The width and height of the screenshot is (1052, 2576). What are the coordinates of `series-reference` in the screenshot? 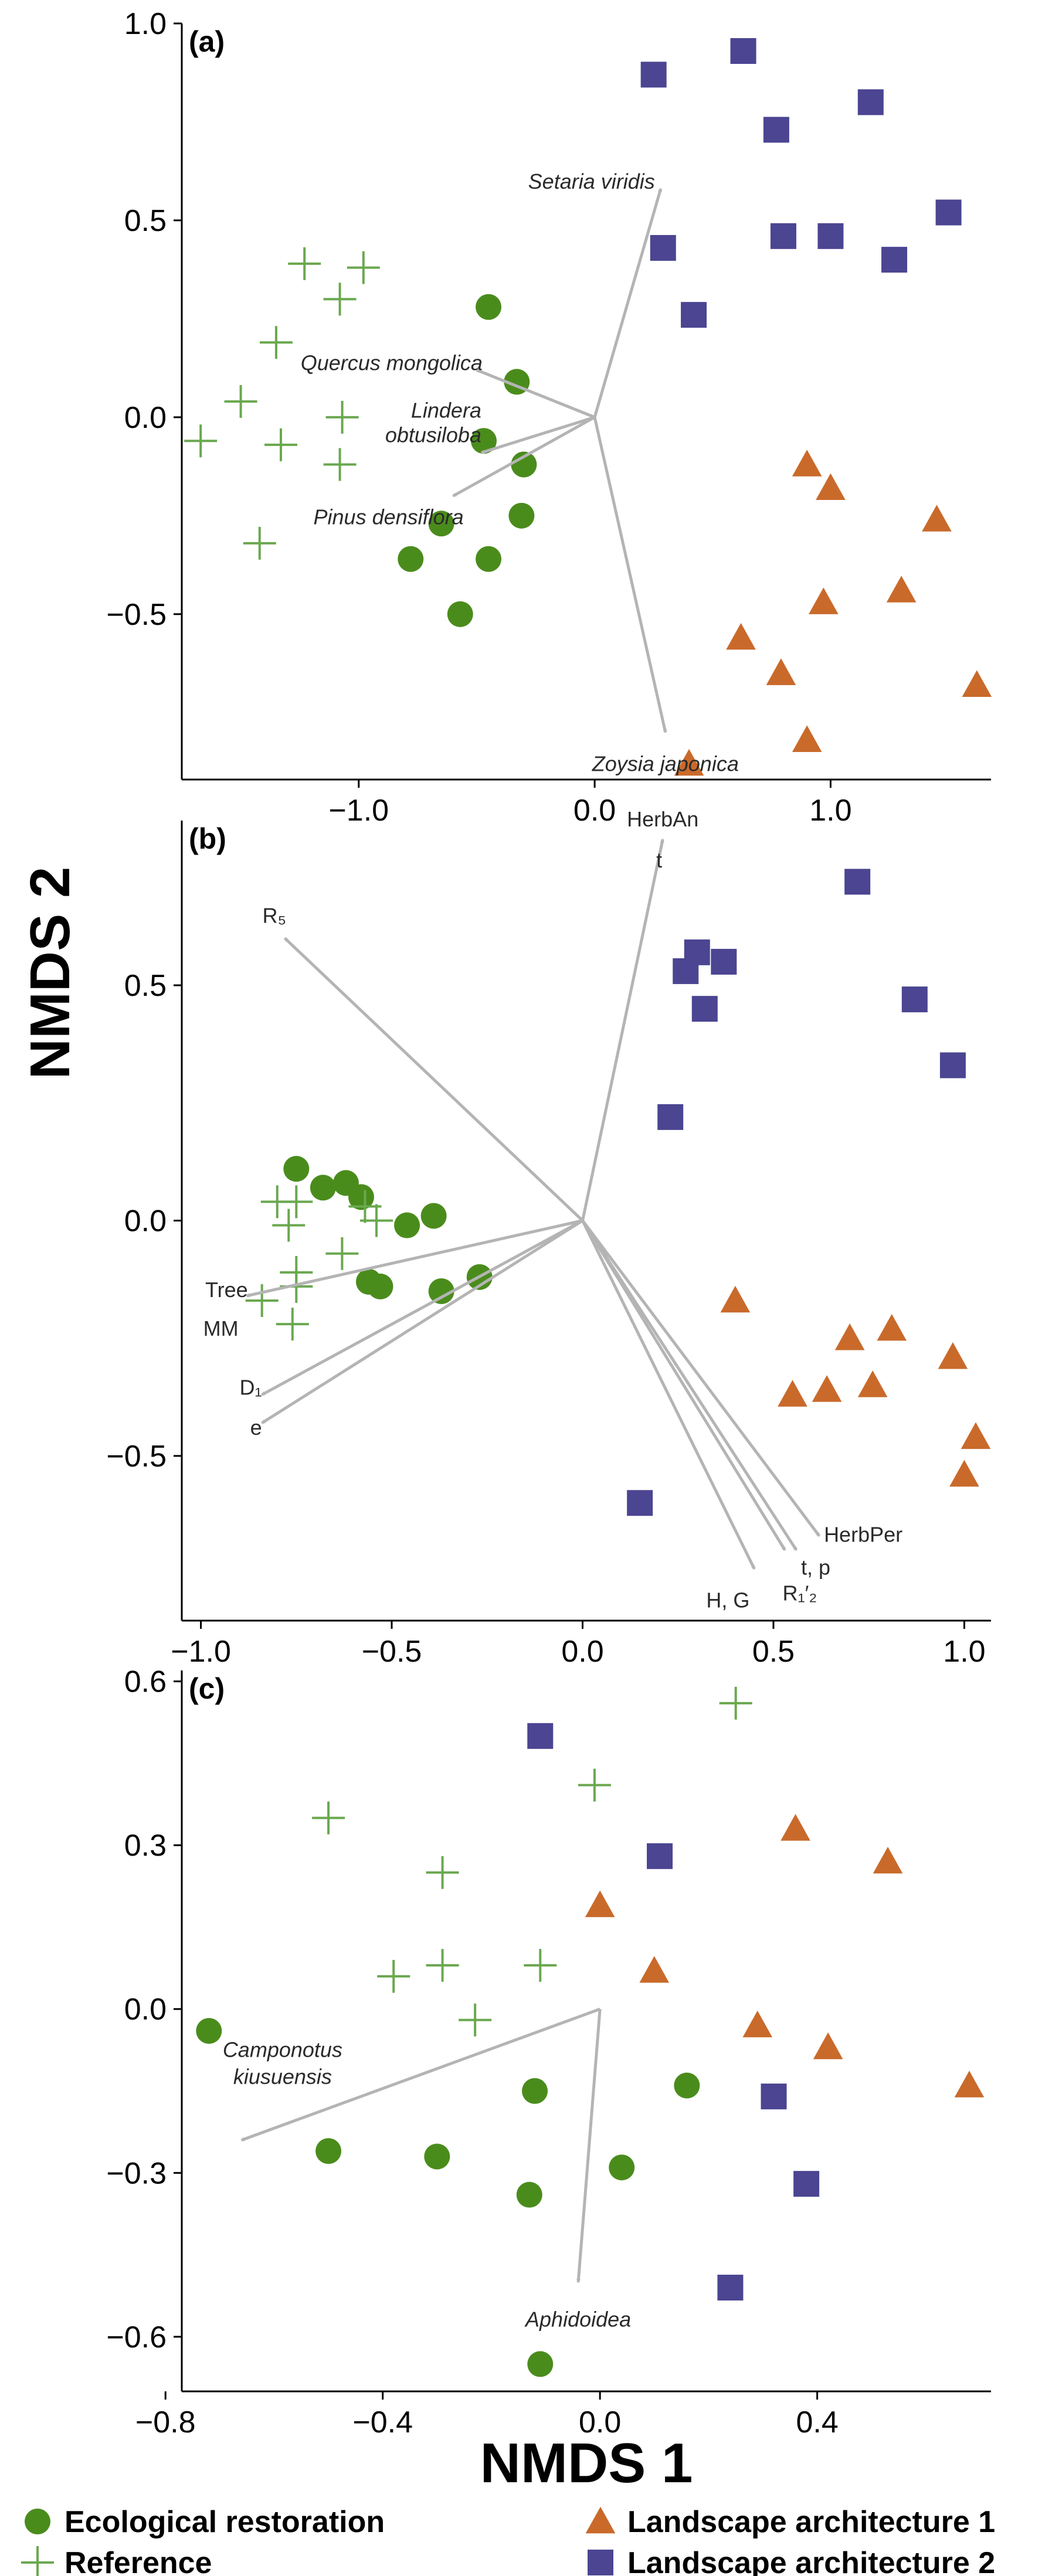 It's located at (532, 1861).